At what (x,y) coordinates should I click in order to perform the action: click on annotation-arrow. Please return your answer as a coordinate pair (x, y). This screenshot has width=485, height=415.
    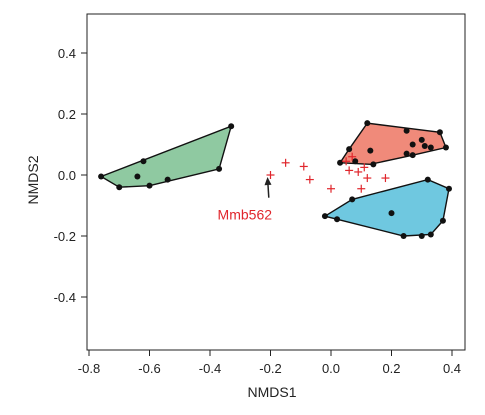
    Looking at the image, I should click on (268, 191).